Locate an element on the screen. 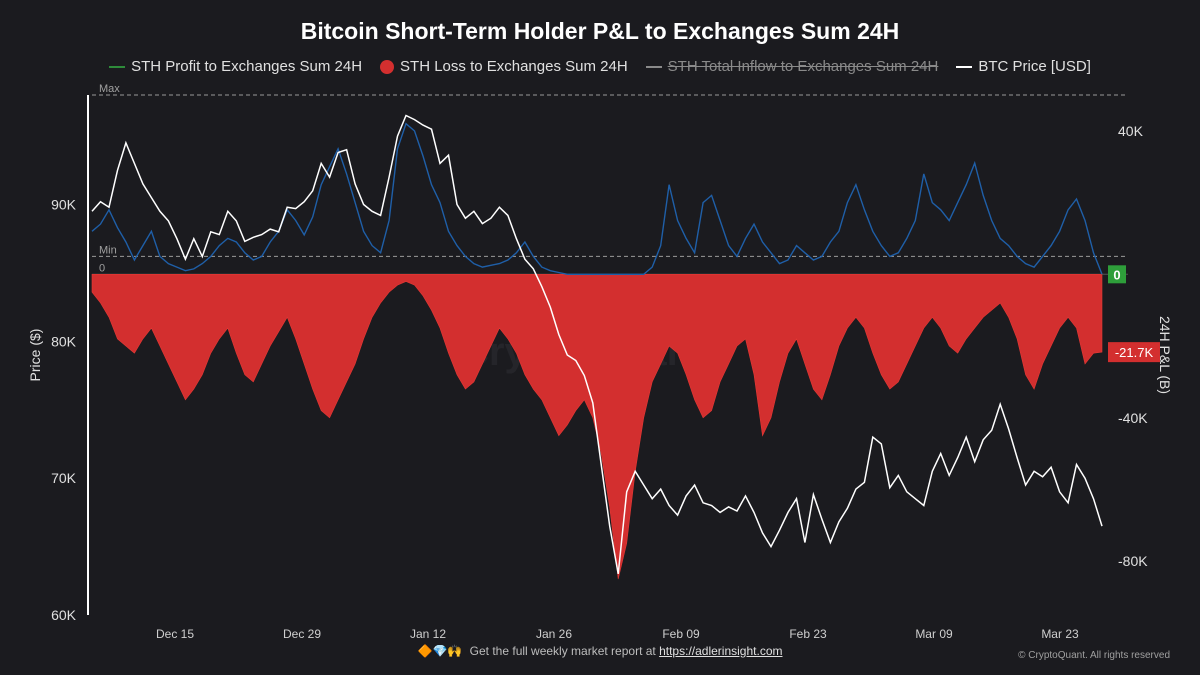  legend-item: STH Loss to Exchanges Sum 24H is located at coordinates (504, 66).